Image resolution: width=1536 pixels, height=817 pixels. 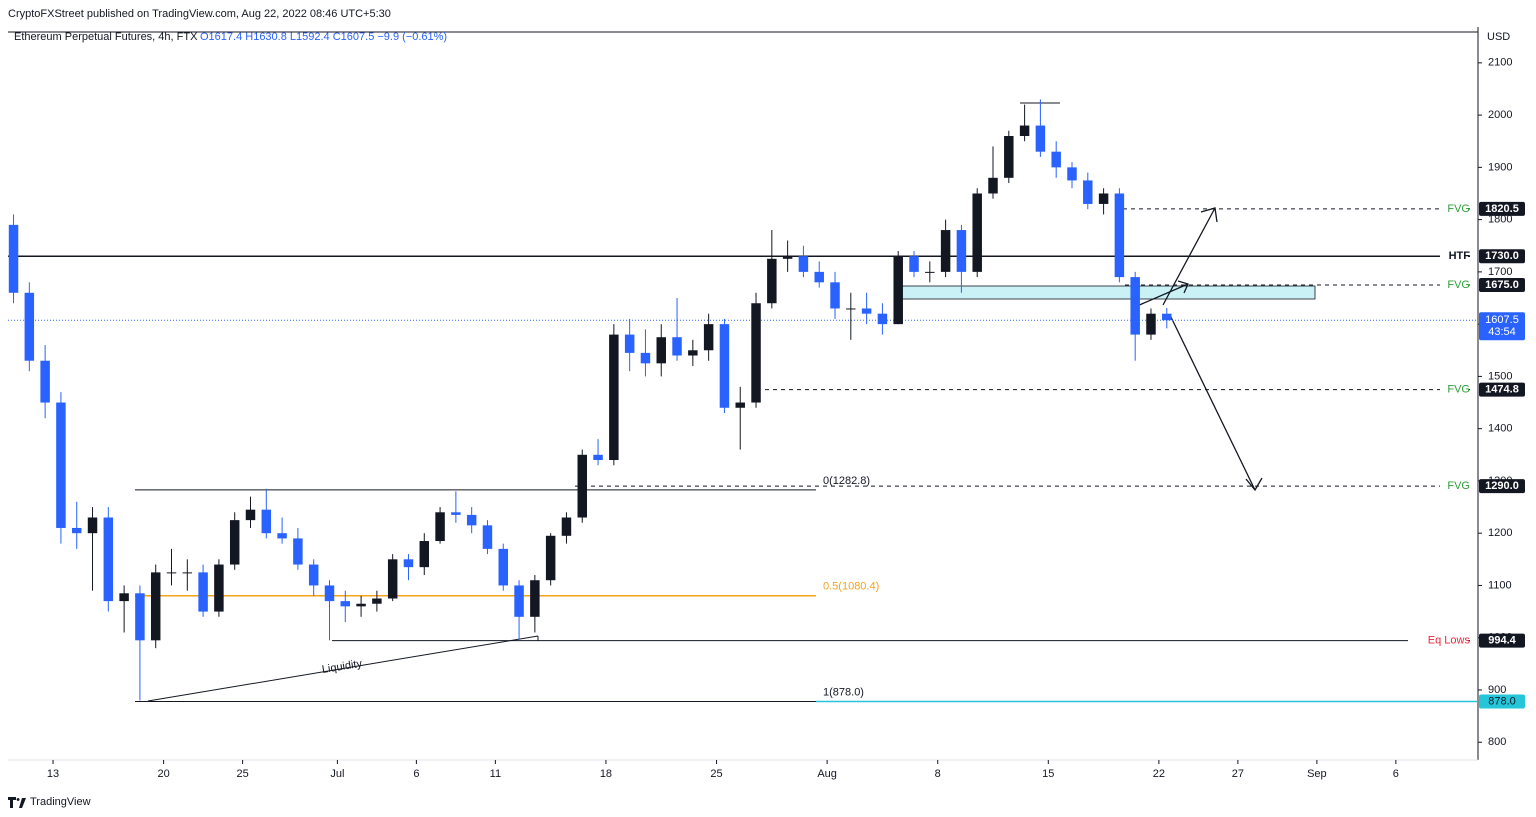 What do you see at coordinates (1216, 403) in the screenshot?
I see `arrow-down` at bounding box center [1216, 403].